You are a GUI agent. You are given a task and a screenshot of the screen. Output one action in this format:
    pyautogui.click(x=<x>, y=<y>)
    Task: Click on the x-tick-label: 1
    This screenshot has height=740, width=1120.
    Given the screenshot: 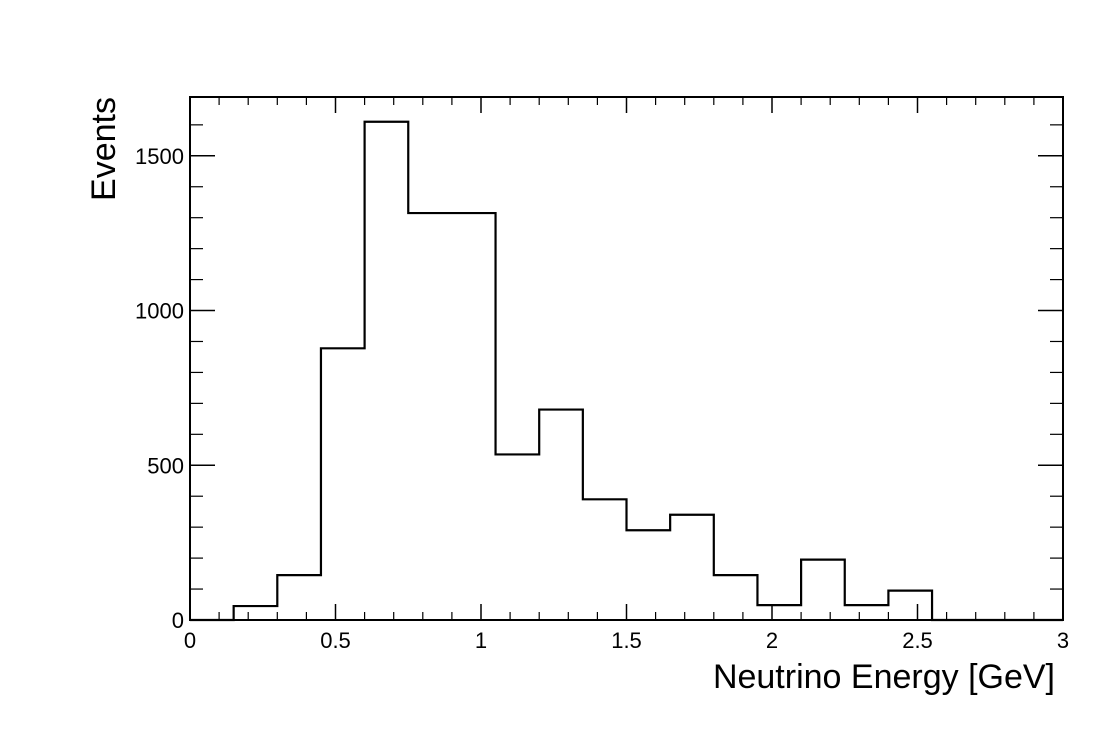 What is the action you would take?
    pyautogui.click(x=481, y=640)
    